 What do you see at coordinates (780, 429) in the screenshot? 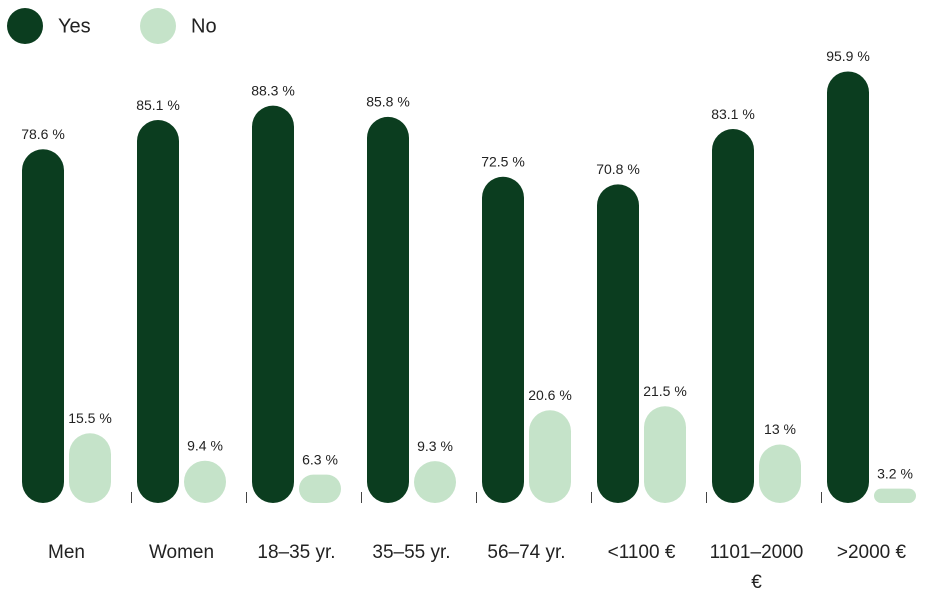
I see `value-label: 13 %` at bounding box center [780, 429].